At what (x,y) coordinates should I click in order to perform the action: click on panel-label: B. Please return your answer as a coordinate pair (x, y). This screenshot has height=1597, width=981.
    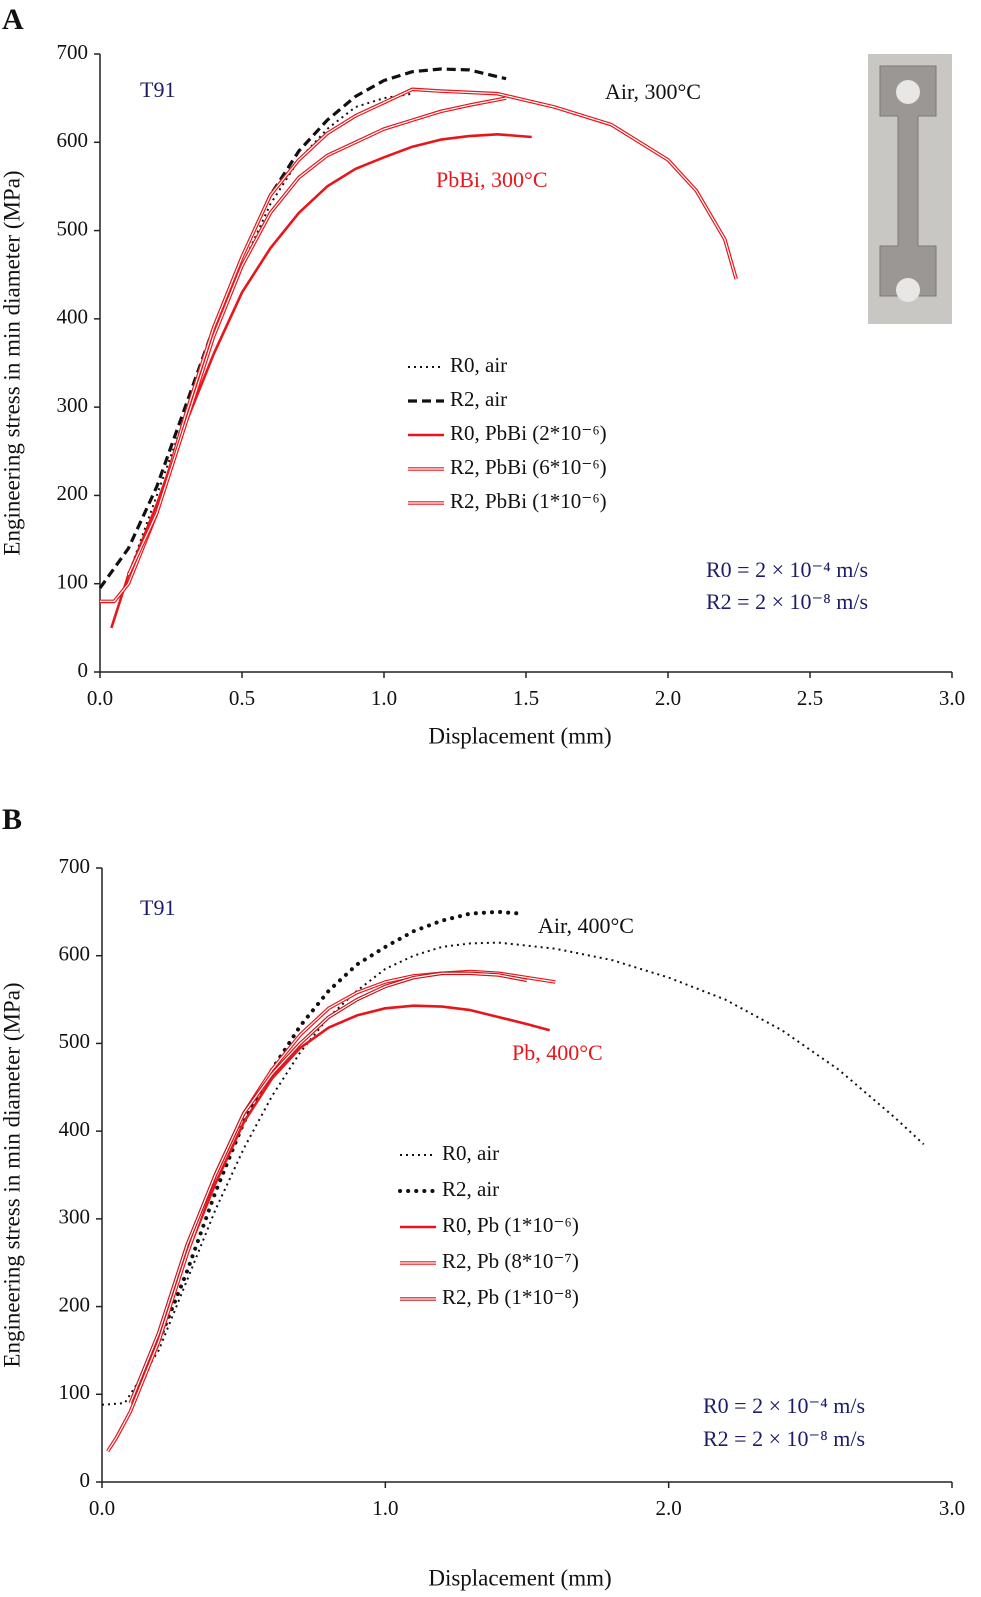
    Looking at the image, I should click on (12, 819).